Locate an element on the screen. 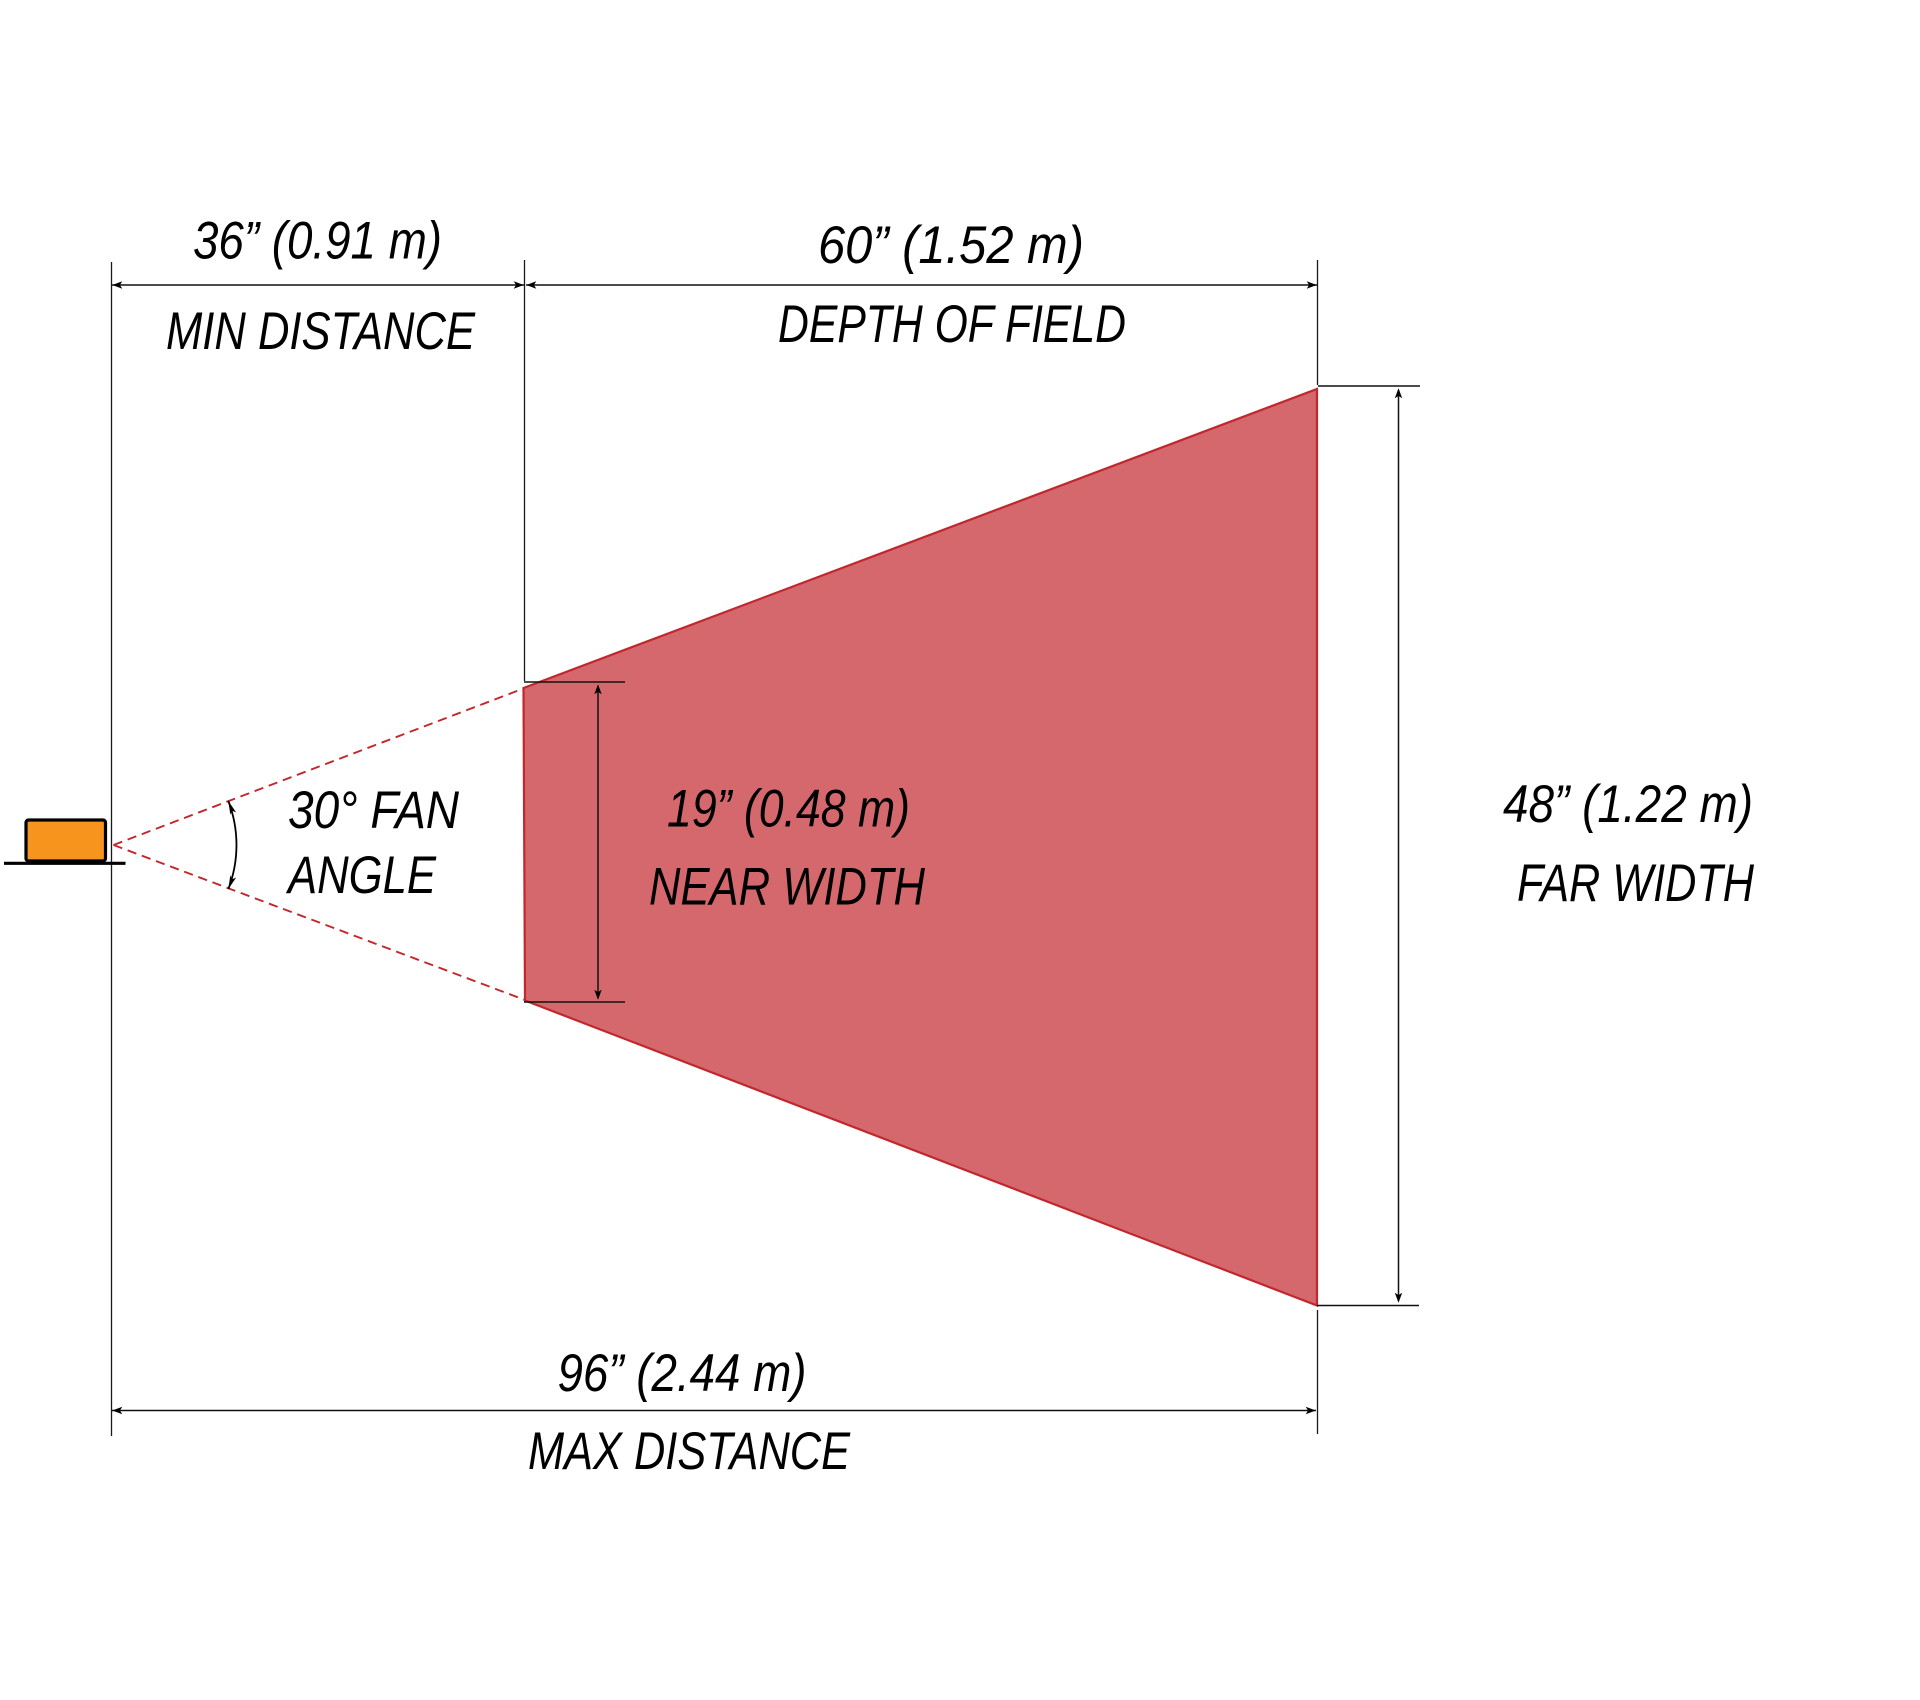 The image size is (1920, 1700). svg-text: 96” (2.44 m) is located at coordinates (682, 1373).